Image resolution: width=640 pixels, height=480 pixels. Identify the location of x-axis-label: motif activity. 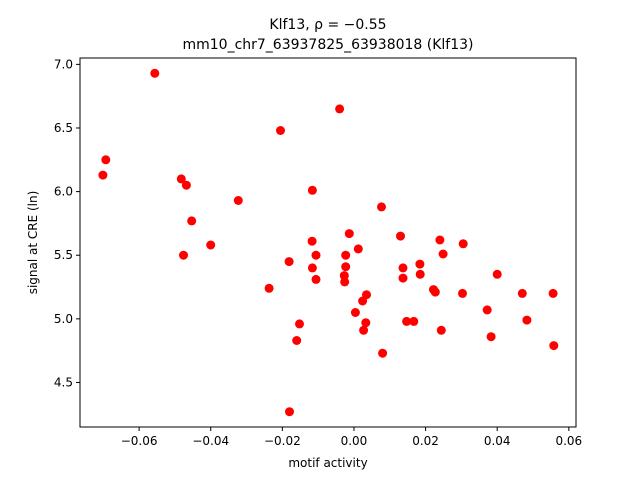
(327, 463).